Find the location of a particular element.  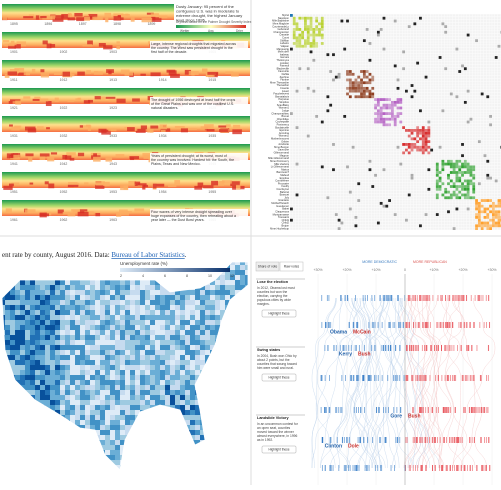

county-trail is located at coordinates (384, 383).